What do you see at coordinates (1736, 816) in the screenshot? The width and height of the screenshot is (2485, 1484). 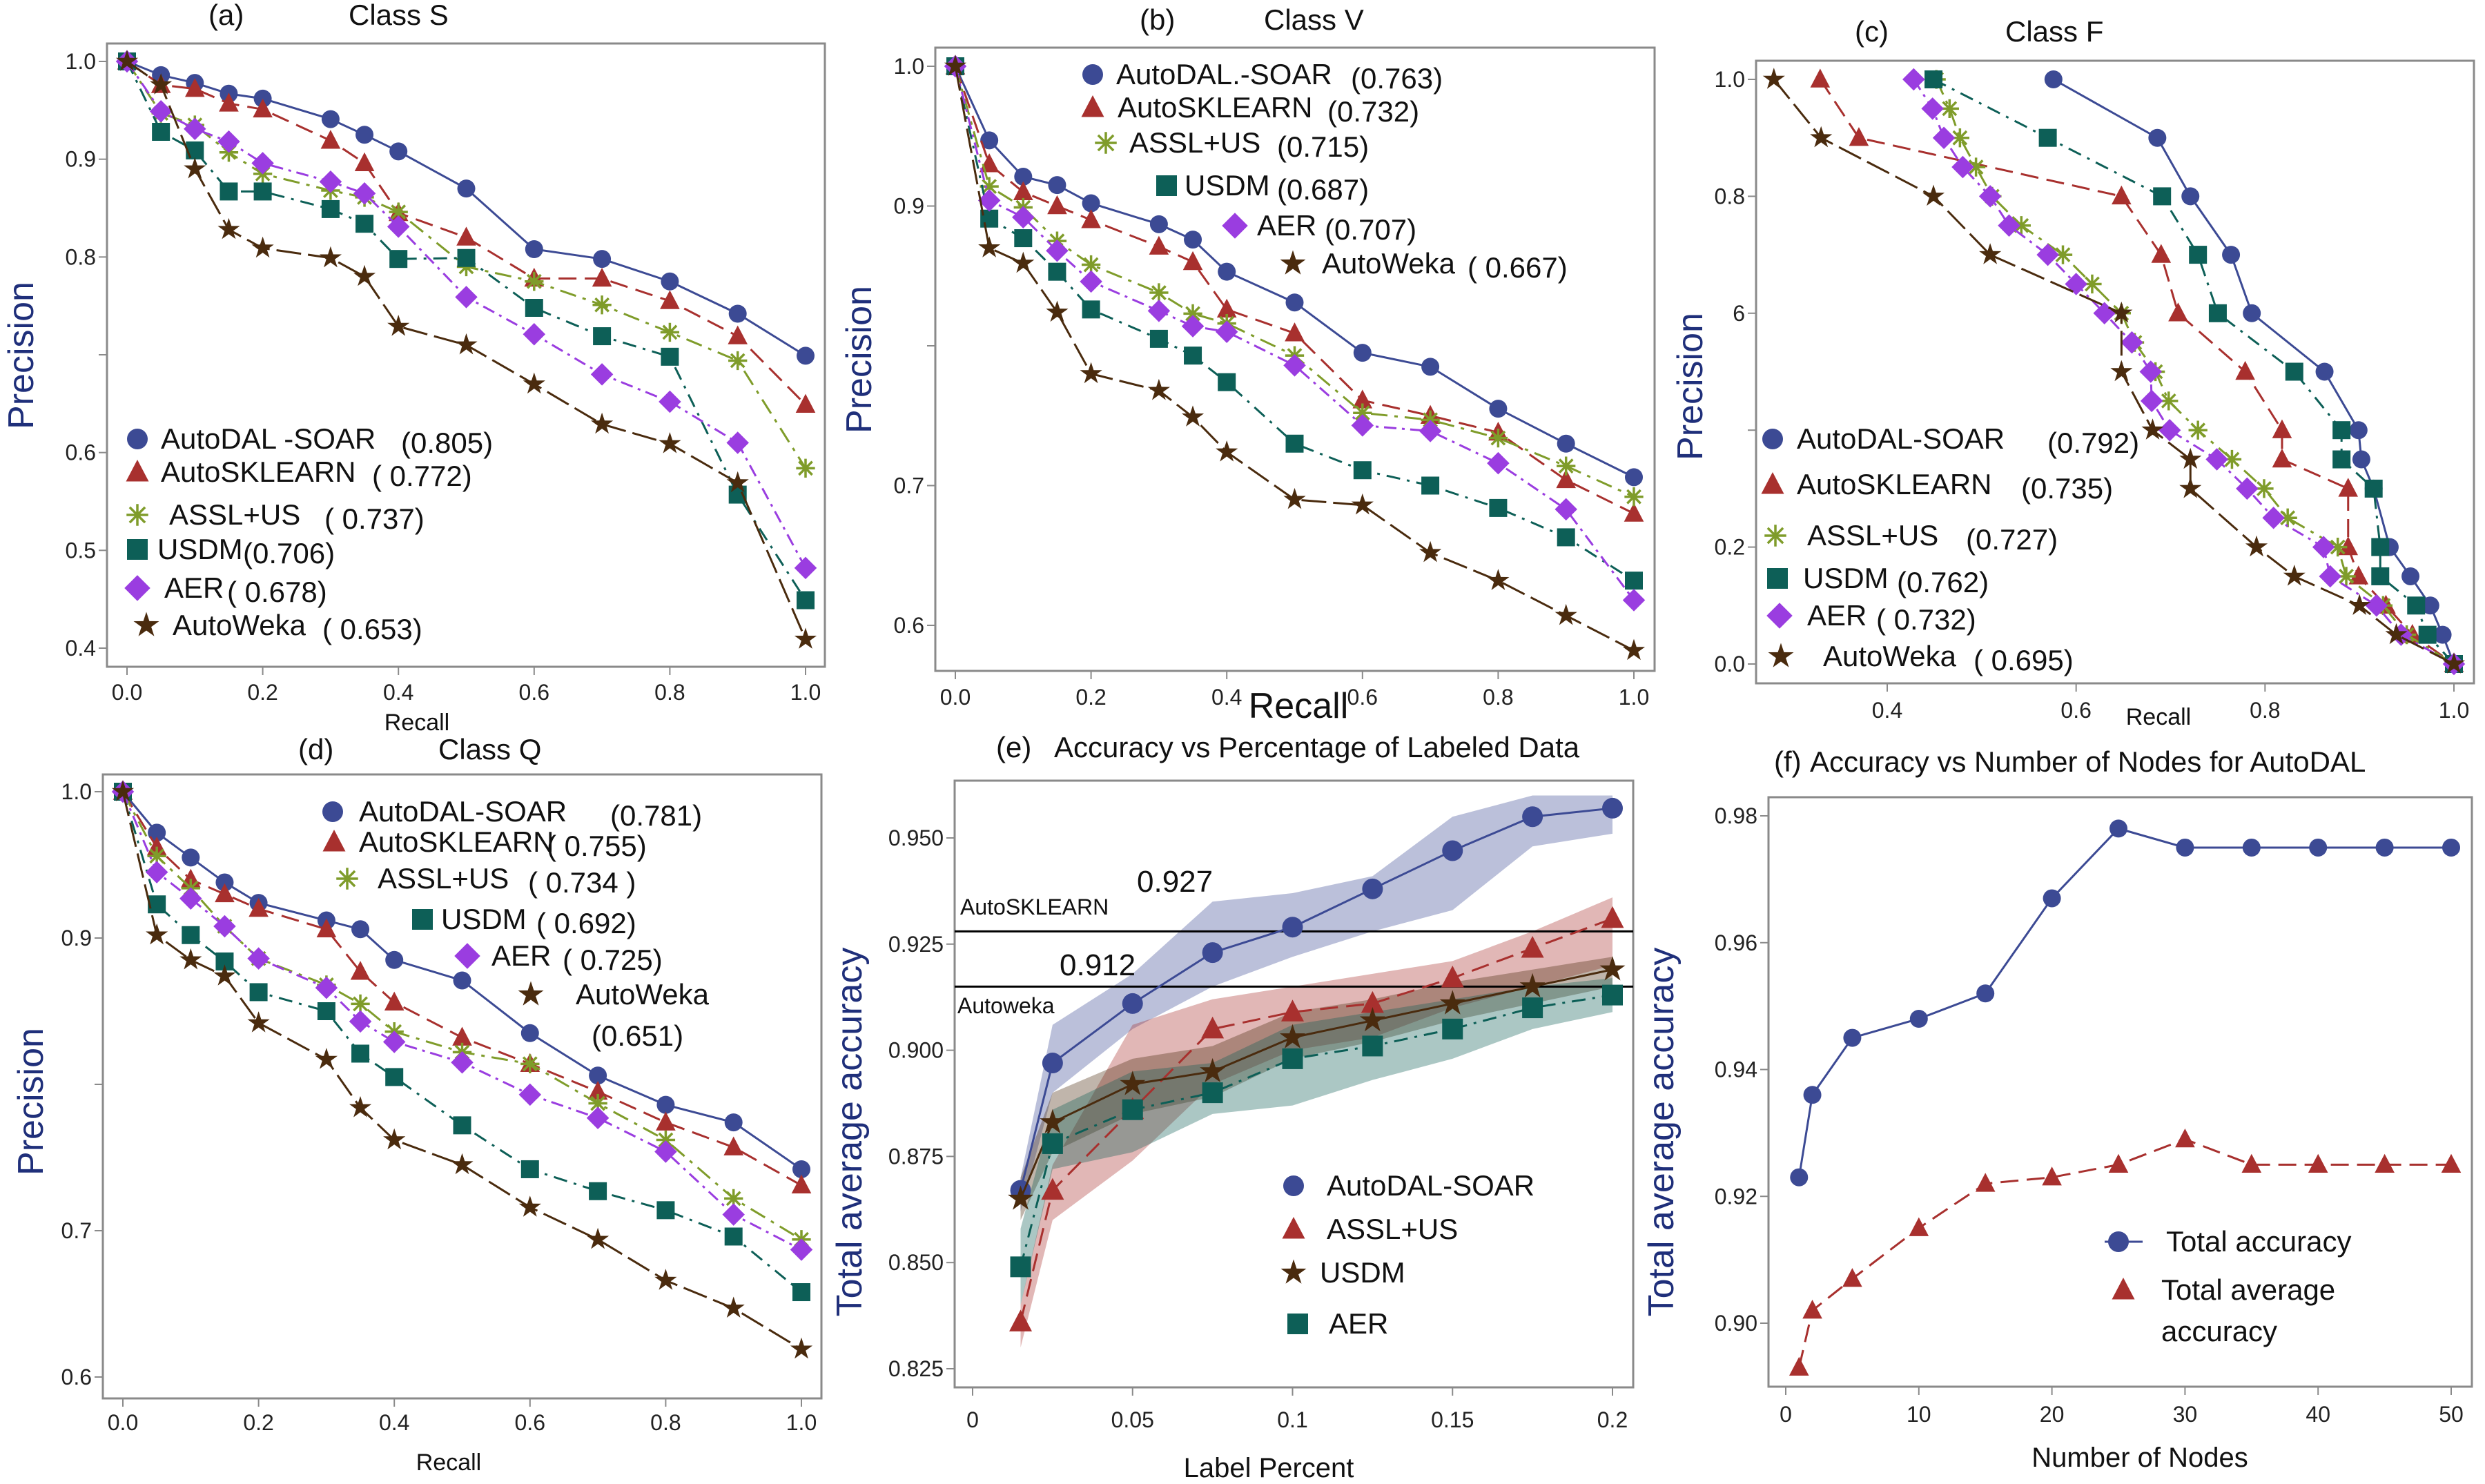 I see `y-tick-label: 0.98` at bounding box center [1736, 816].